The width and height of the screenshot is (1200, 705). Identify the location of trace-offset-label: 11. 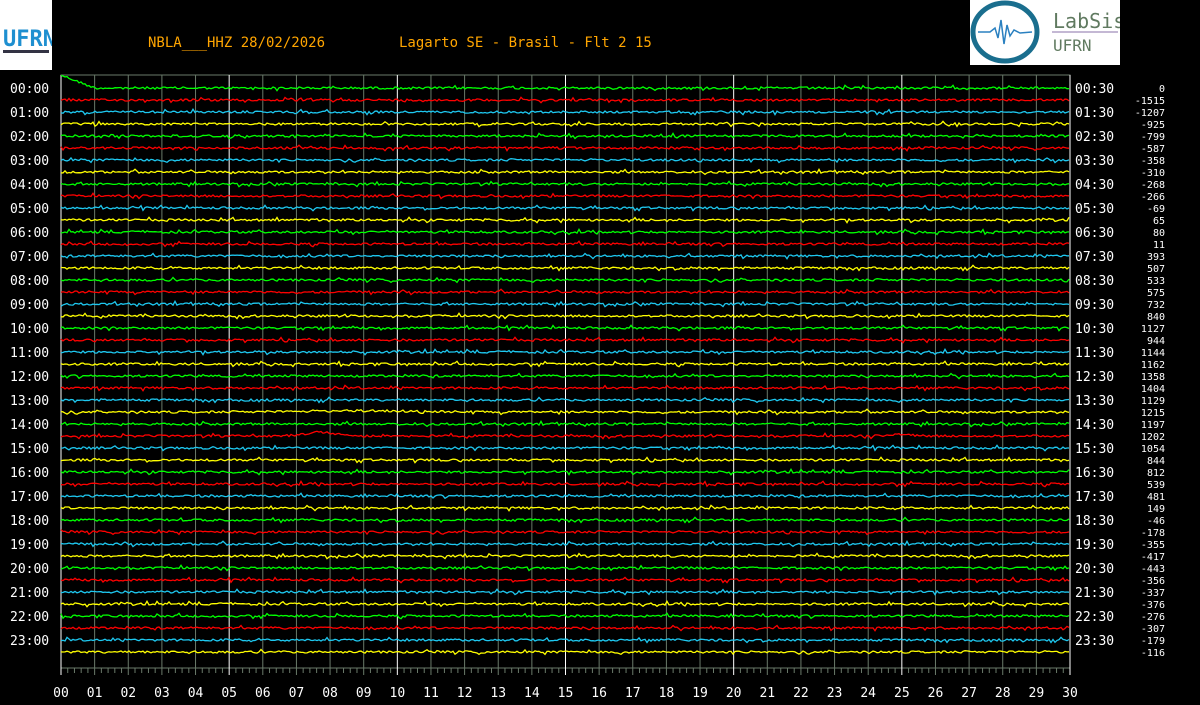
(1159, 245).